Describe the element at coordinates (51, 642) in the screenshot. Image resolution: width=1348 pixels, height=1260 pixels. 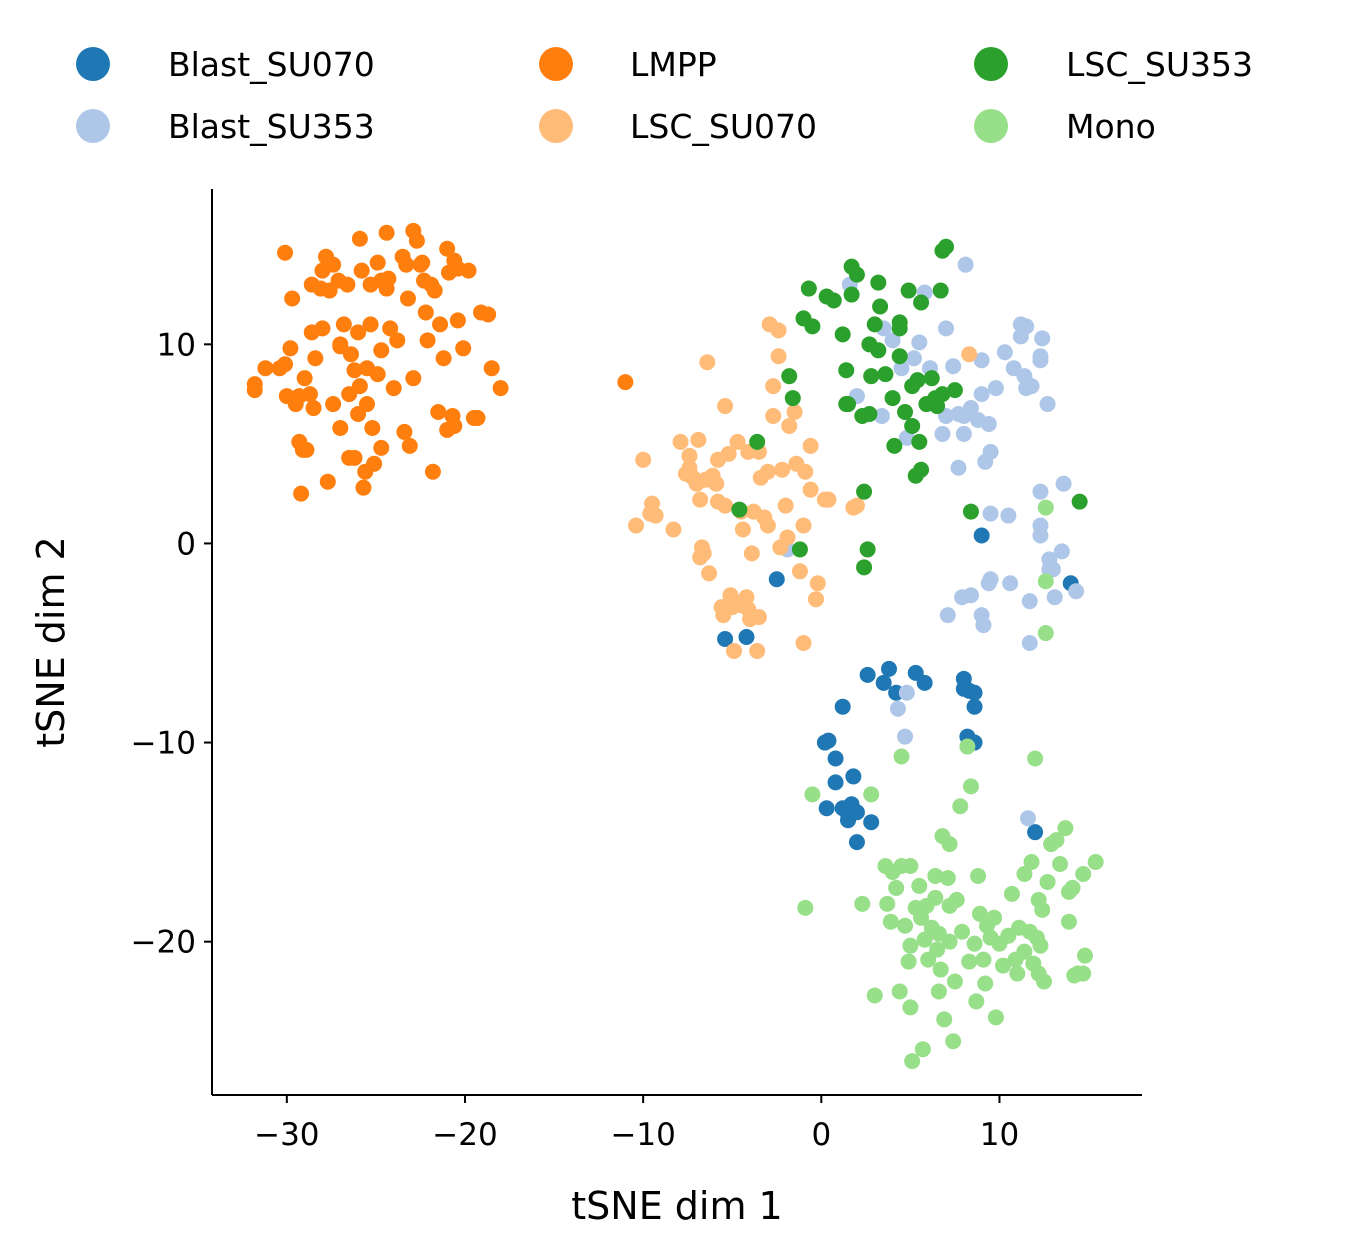
I see `y-axis-title: tSNE dim 2` at that location.